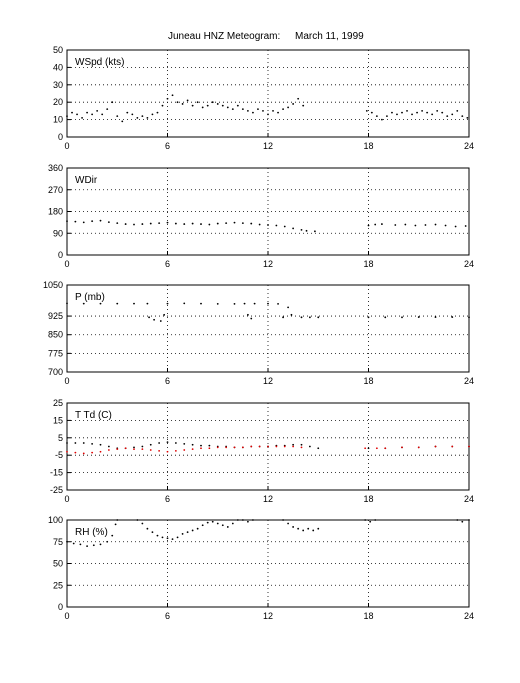 The image size is (520, 683). What do you see at coordinates (86, 180) in the screenshot?
I see `panel-label: WDir` at bounding box center [86, 180].